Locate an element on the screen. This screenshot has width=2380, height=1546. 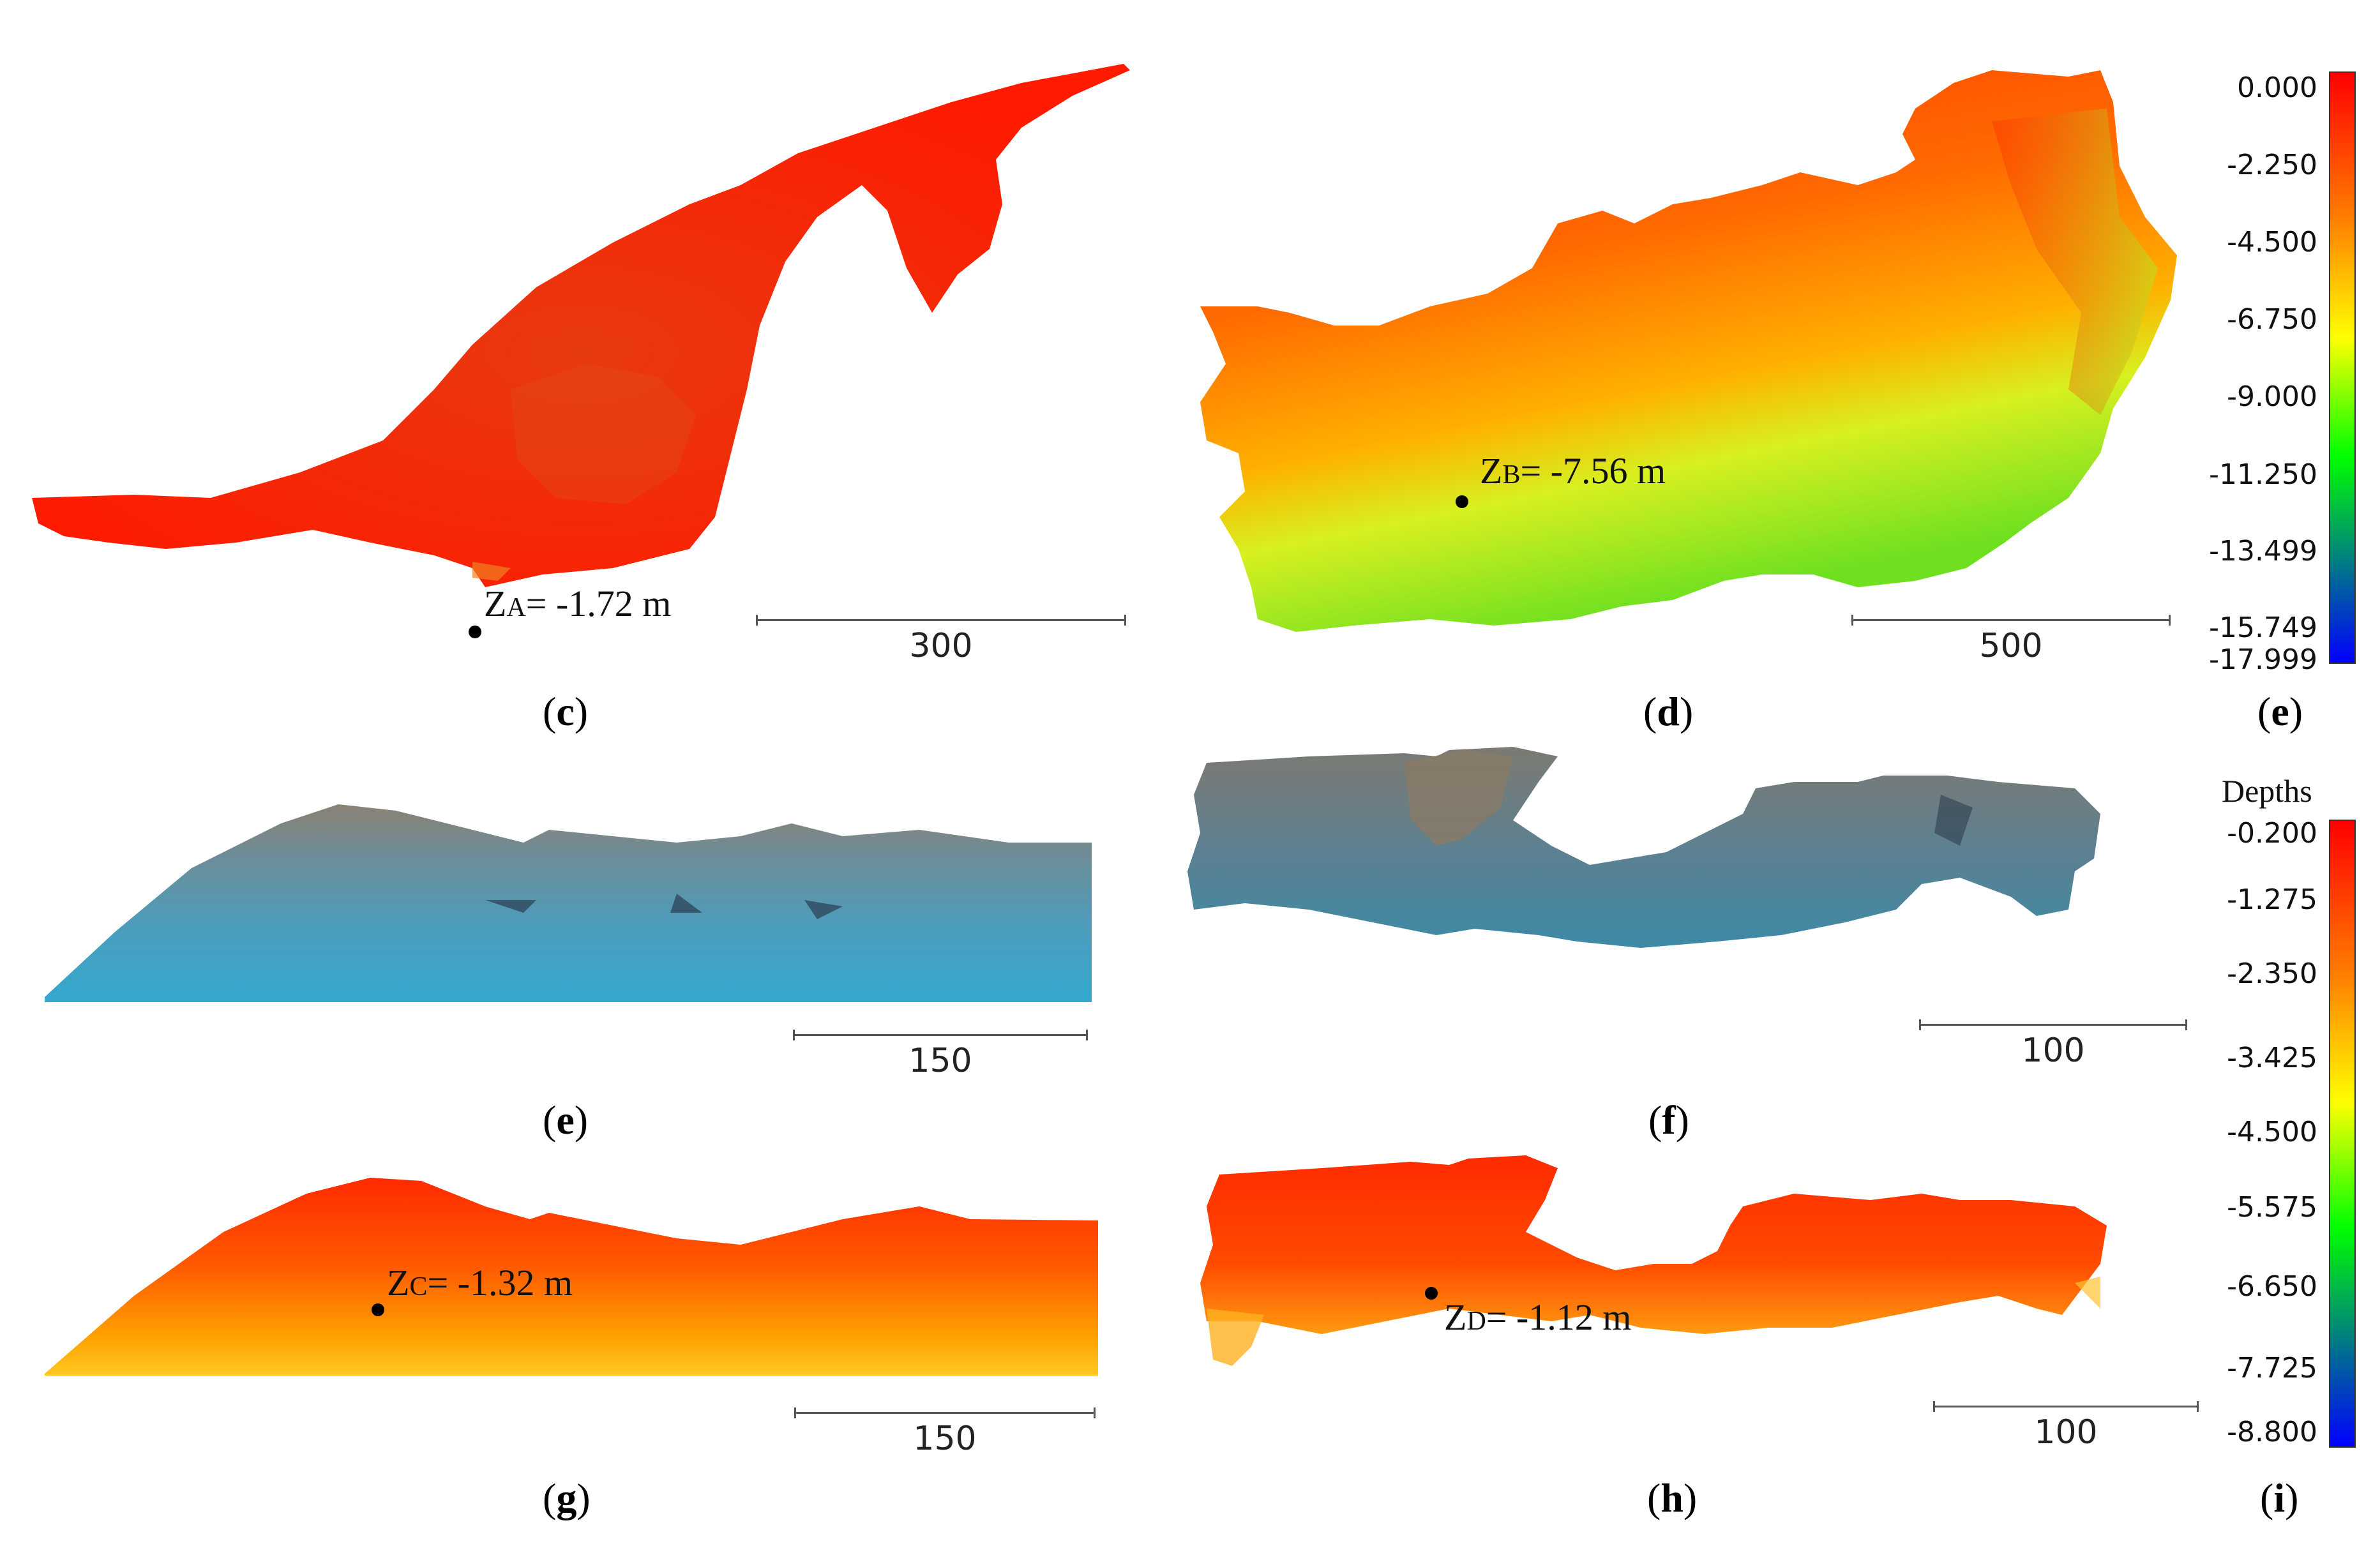
map-panel-h is located at coordinates (1704, 1270).